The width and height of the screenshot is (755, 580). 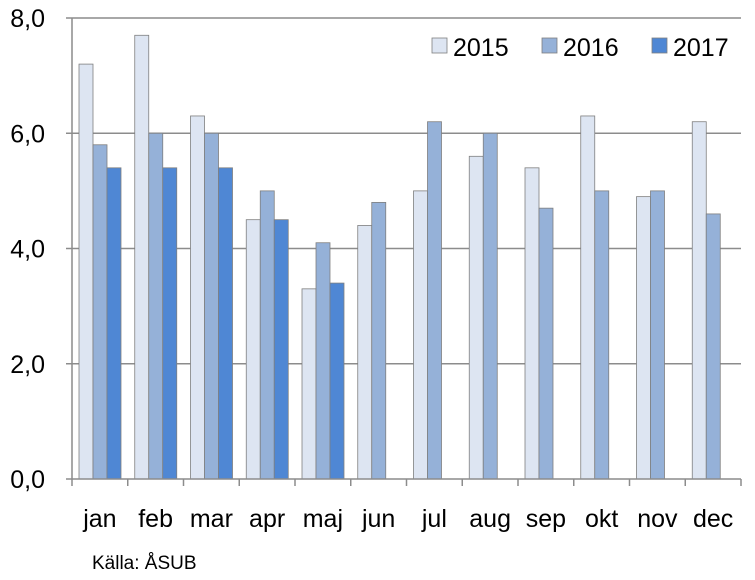 What do you see at coordinates (713, 519) in the screenshot?
I see `x-tick-label: dec` at bounding box center [713, 519].